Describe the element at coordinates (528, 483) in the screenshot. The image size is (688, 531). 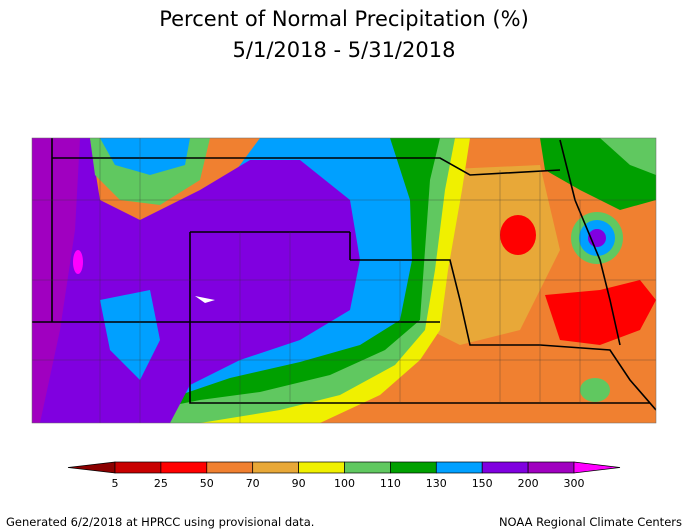
I see `colorbar-label: 200` at that location.